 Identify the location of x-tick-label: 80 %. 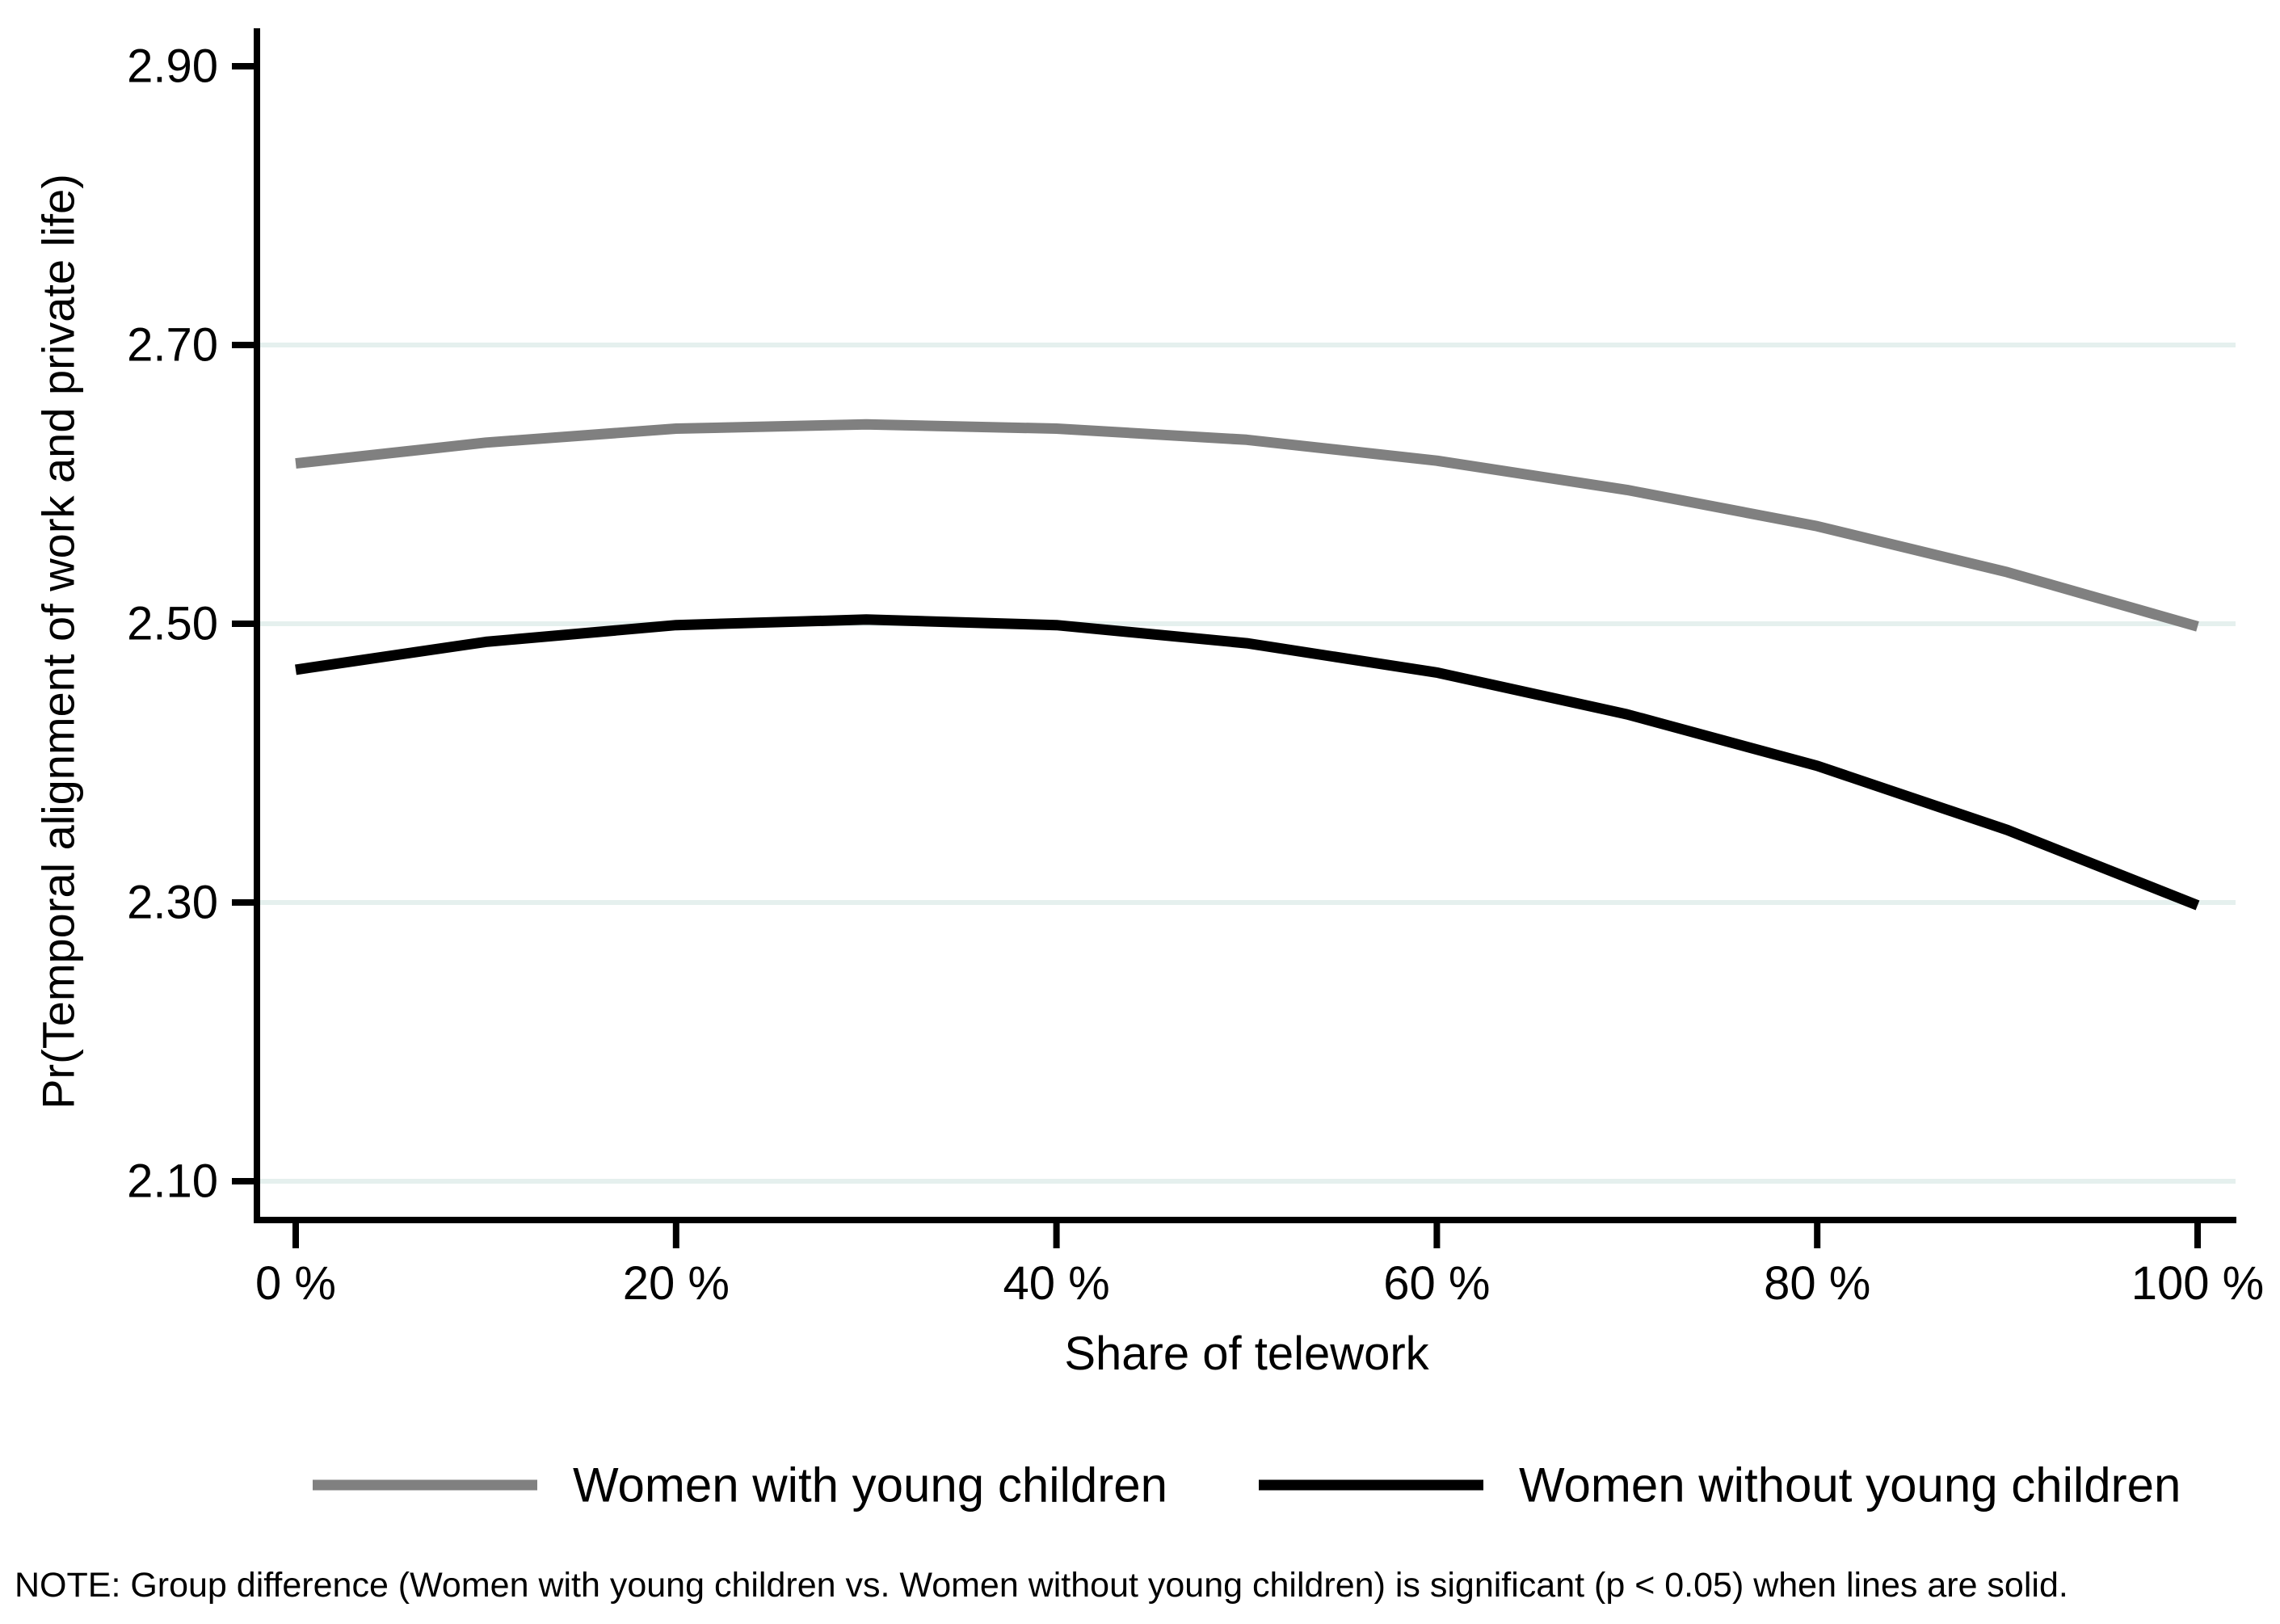
(1817, 1283).